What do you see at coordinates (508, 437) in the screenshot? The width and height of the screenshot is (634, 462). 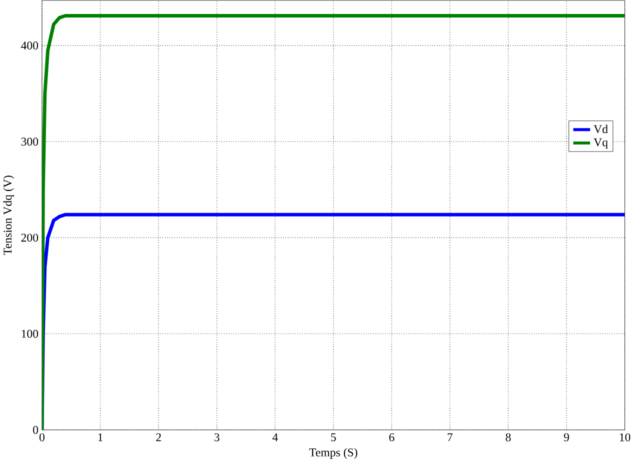 I see `x-tick-label: 8` at bounding box center [508, 437].